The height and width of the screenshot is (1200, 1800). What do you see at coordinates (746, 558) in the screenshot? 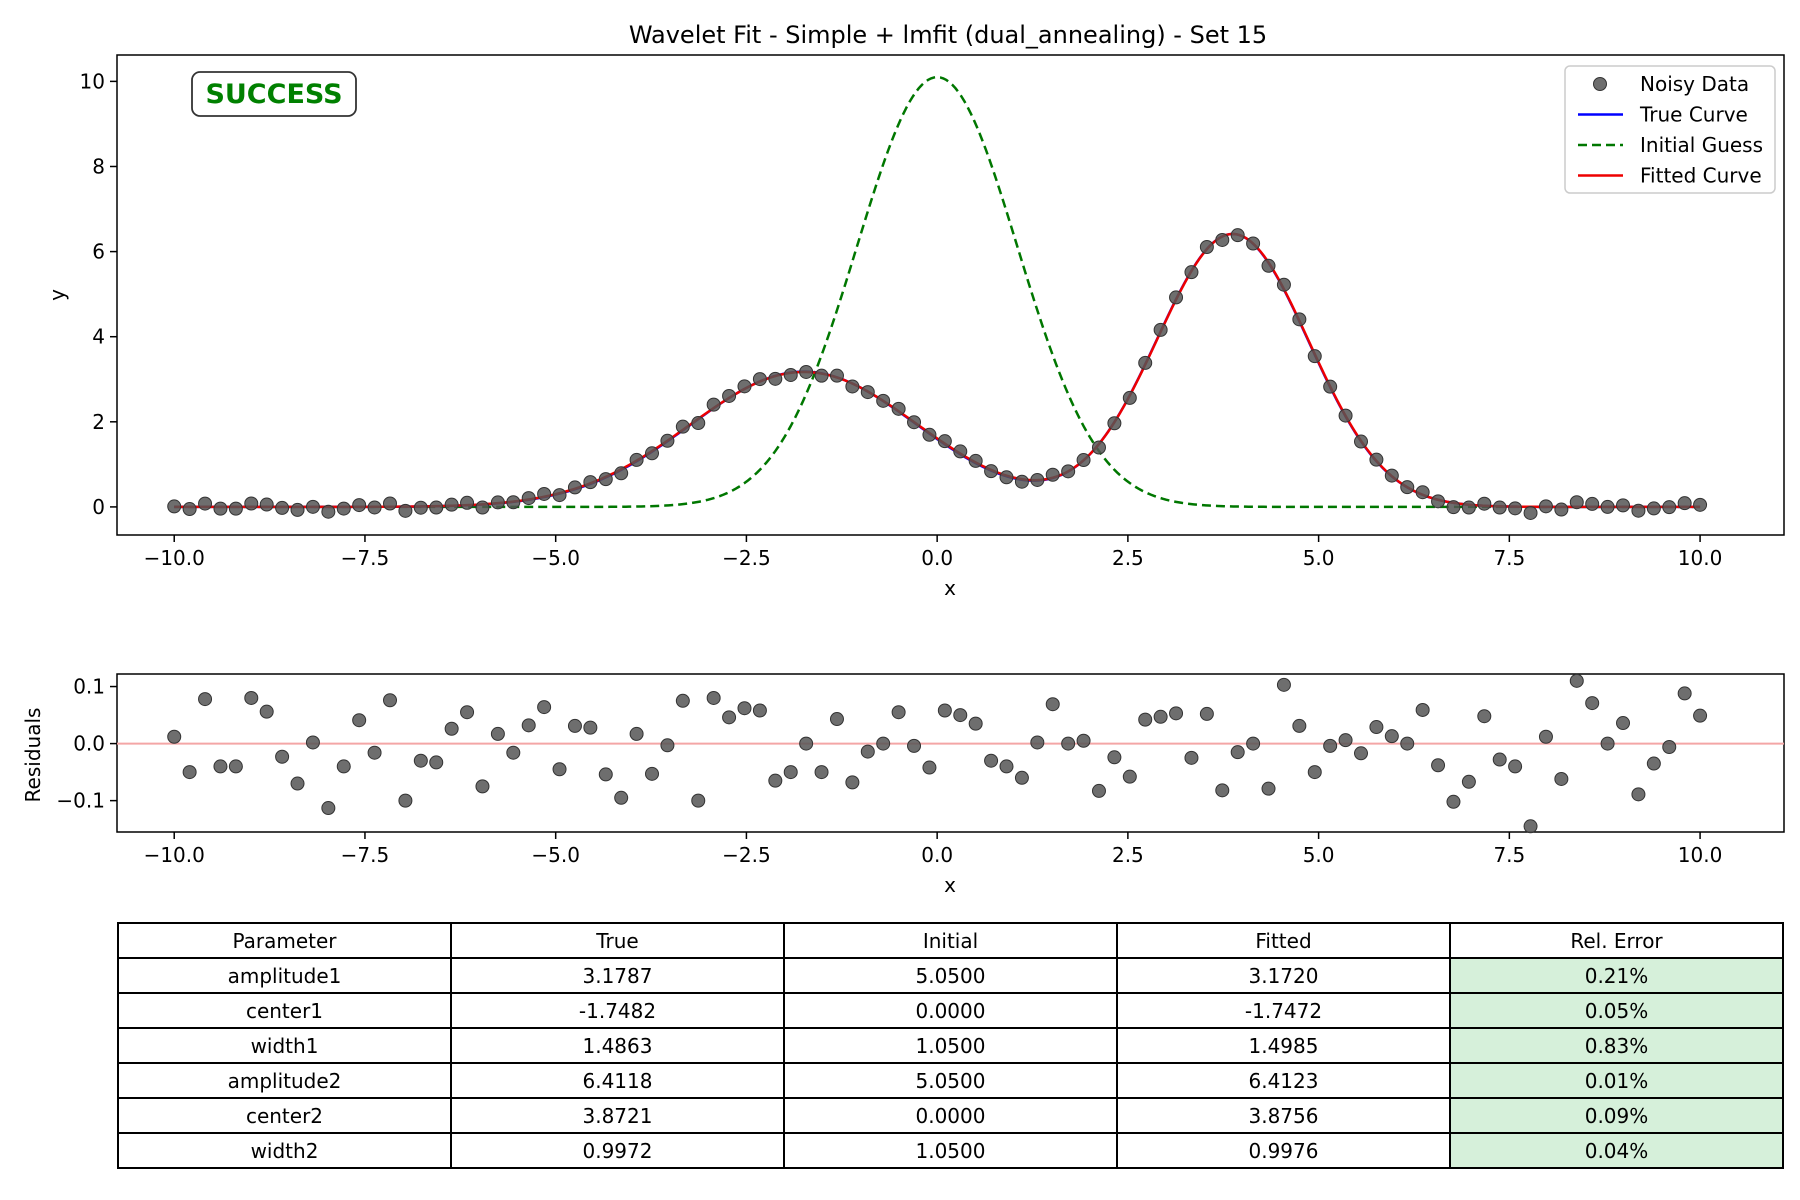
I see `x-tick-label: −2.5` at bounding box center [746, 558].